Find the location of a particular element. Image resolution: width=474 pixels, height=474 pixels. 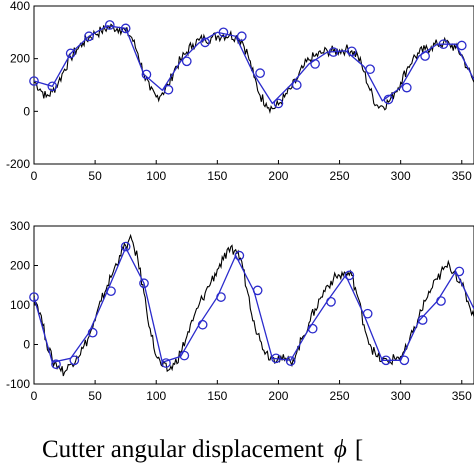

phi-symbol: ϕ is located at coordinates (340, 449).